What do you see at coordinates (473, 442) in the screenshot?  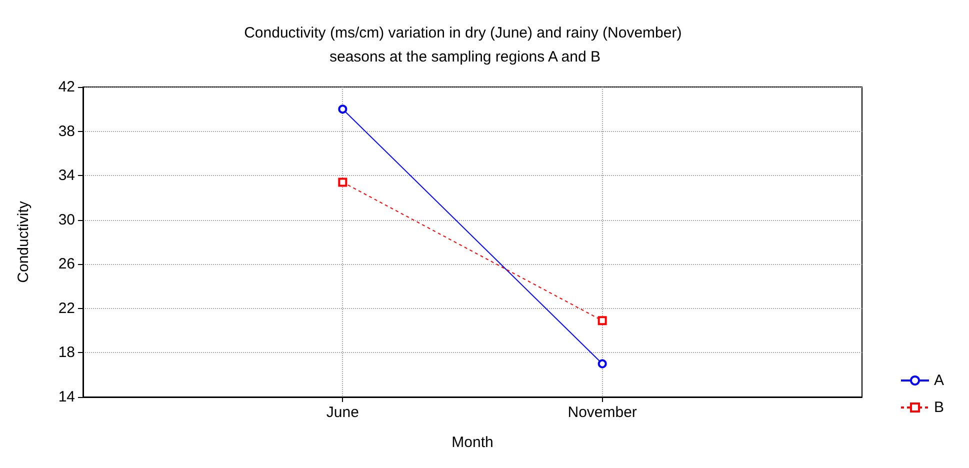 I see `x-axis-title: Month` at bounding box center [473, 442].